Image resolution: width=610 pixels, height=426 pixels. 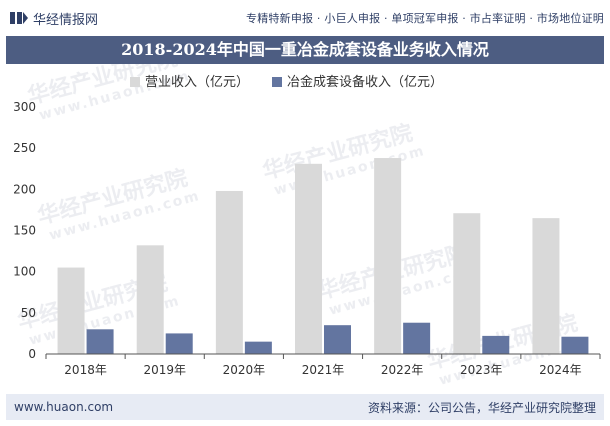 I want to click on brand: 华经情报网, so click(x=54, y=18).